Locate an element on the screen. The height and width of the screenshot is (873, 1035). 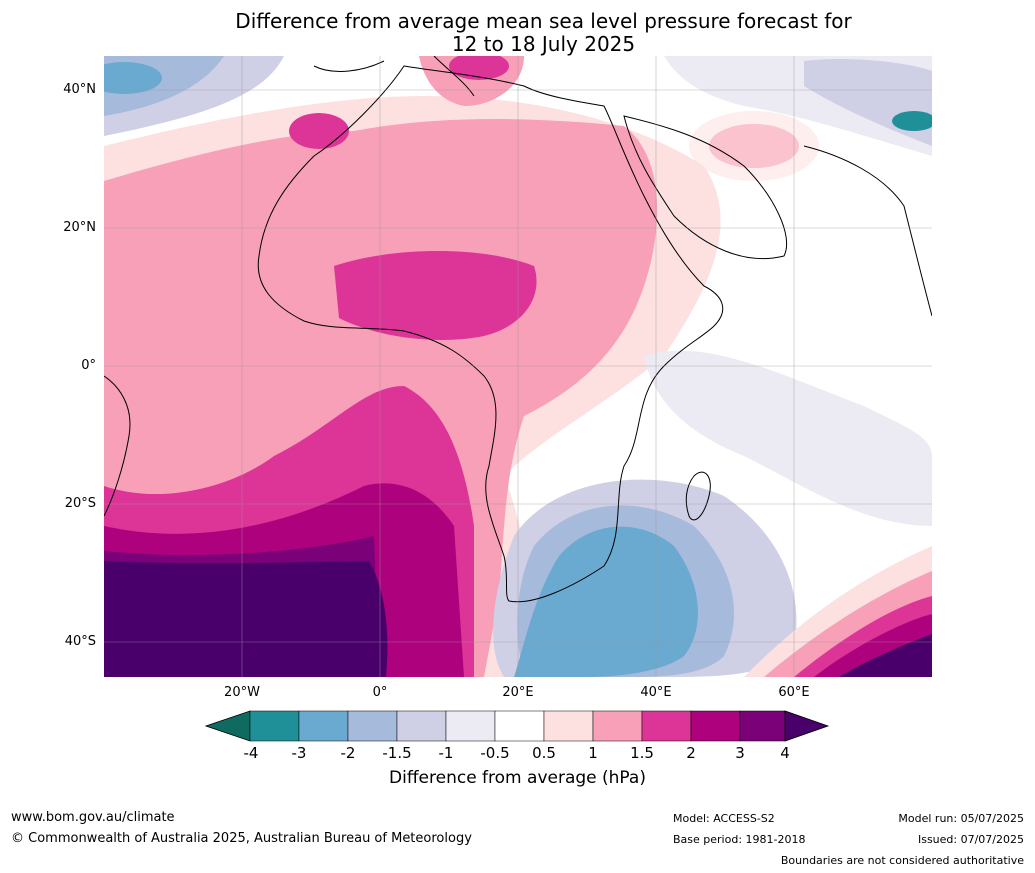
colorbar-swatch-n2-n15 is located at coordinates (372, 726).